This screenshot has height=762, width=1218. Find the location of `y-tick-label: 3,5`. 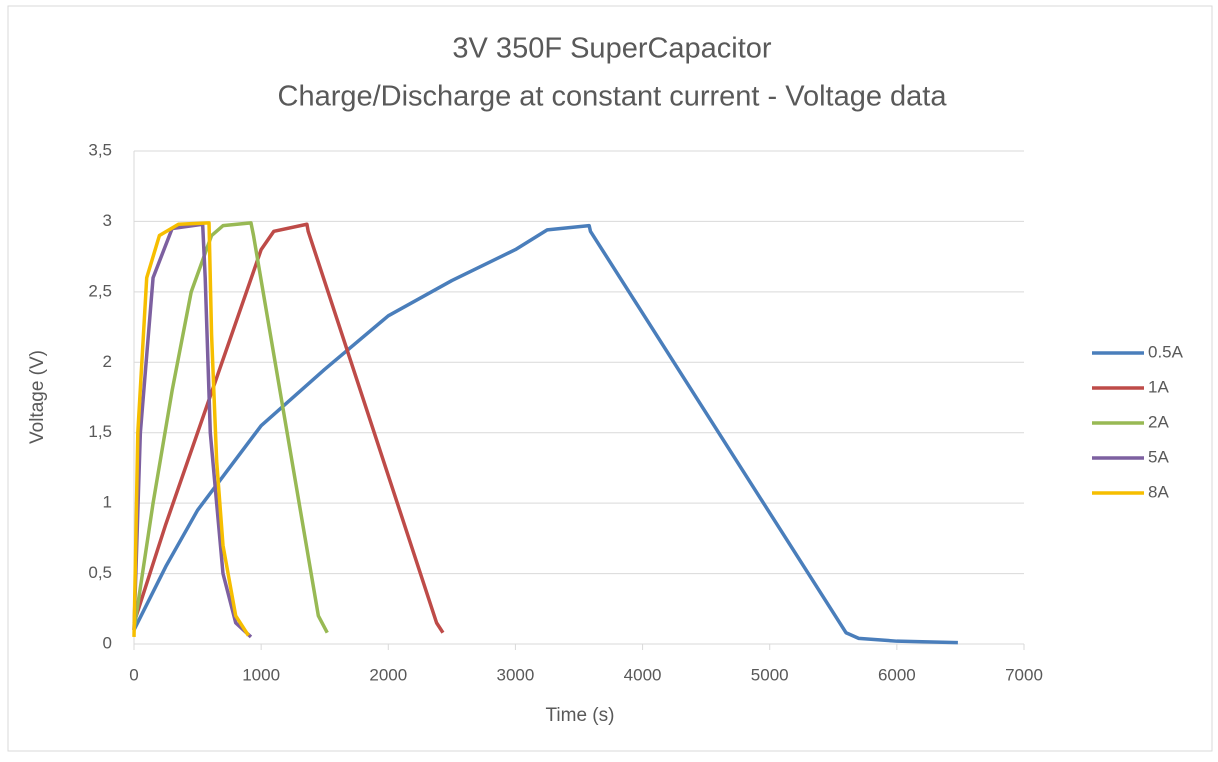

y-tick-label: 3,5 is located at coordinates (100, 149).